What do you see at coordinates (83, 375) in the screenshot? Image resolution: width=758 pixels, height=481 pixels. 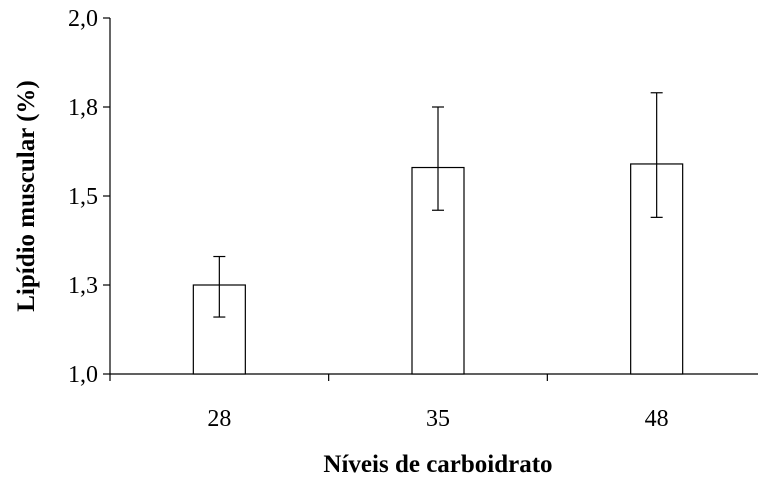 I see `y-tick-label: 1,0` at bounding box center [83, 375].